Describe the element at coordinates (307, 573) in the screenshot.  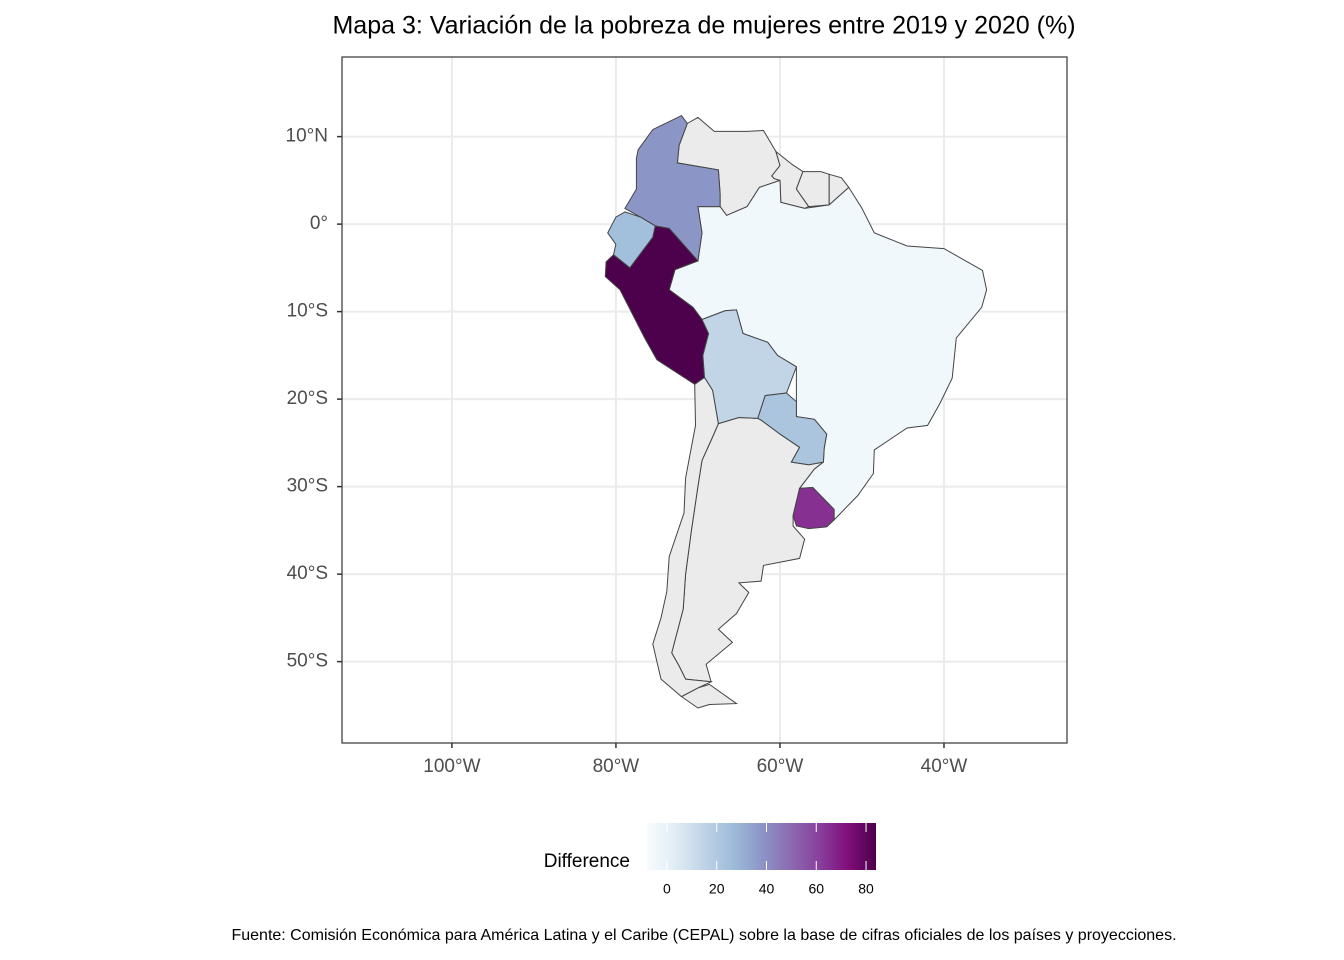
I see `y-tick-label: 40°S` at that location.